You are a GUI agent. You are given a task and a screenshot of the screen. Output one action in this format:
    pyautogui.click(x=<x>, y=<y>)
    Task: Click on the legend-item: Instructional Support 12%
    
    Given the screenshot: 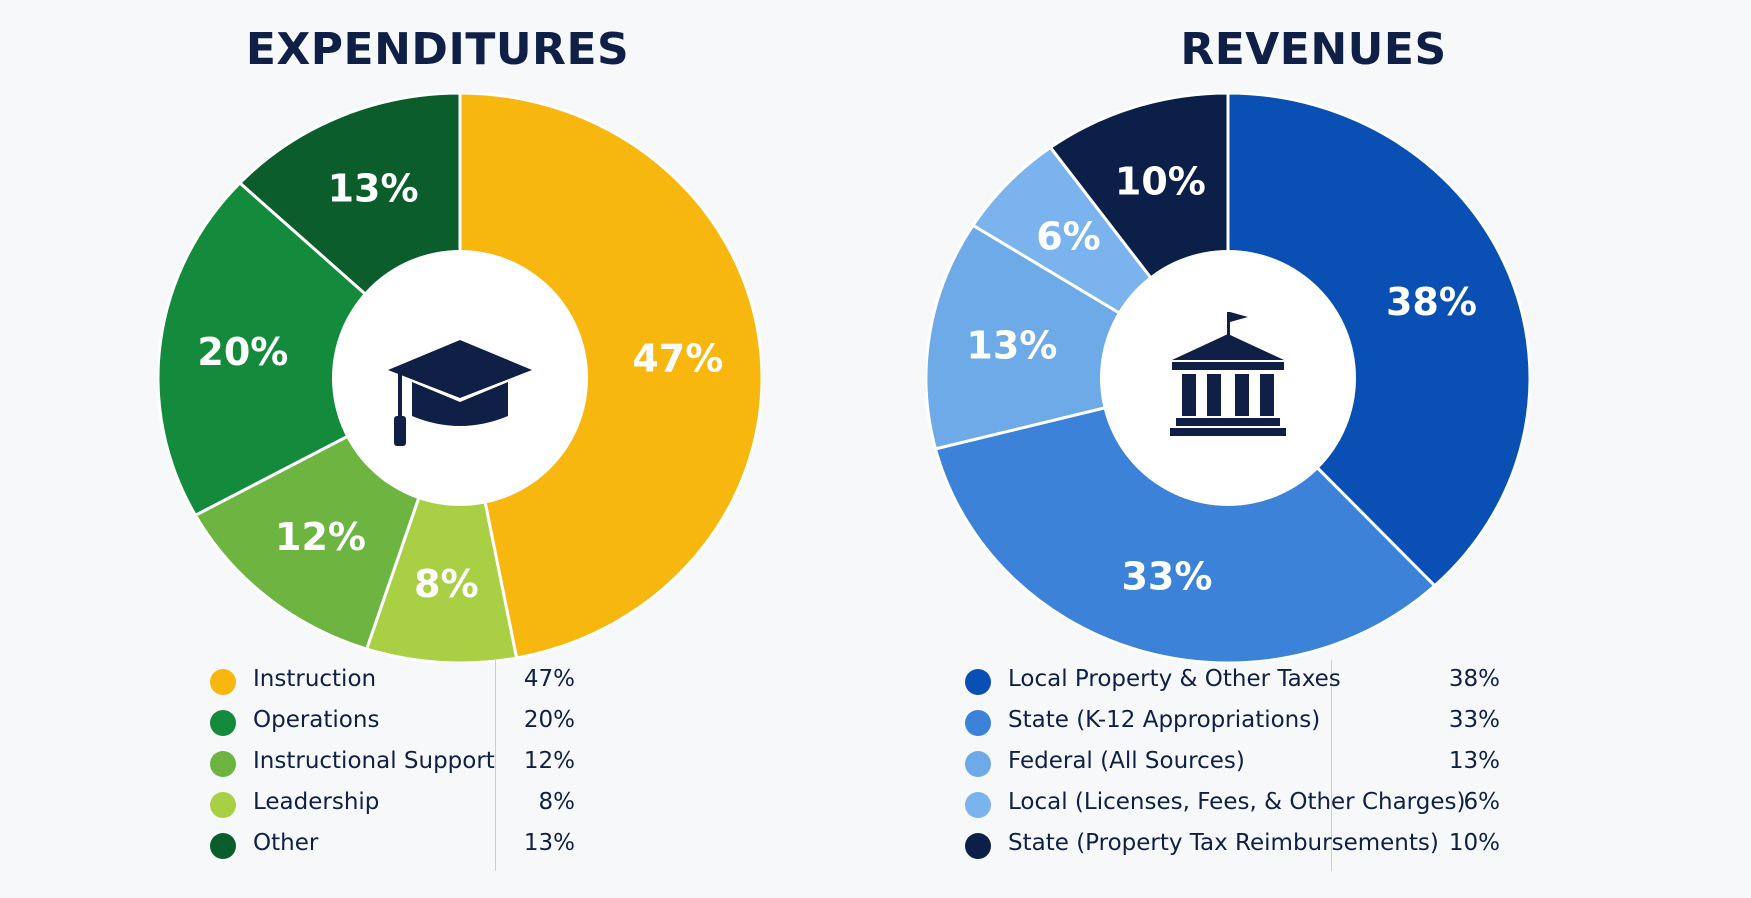 What is the action you would take?
    pyautogui.click(x=430, y=762)
    